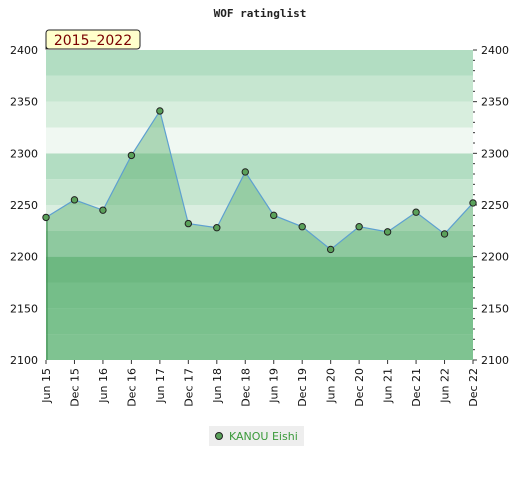  I want to click on y-tick-label-right: 2400, so click(495, 50).